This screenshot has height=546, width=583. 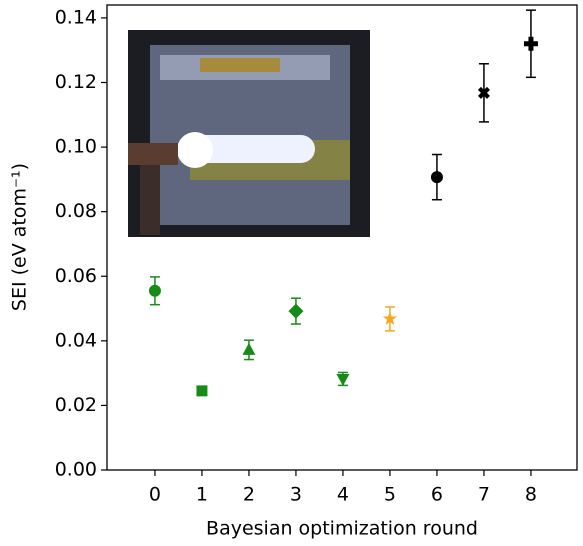 What do you see at coordinates (76, 405) in the screenshot?
I see `y-tick-label: 0.02` at bounding box center [76, 405].